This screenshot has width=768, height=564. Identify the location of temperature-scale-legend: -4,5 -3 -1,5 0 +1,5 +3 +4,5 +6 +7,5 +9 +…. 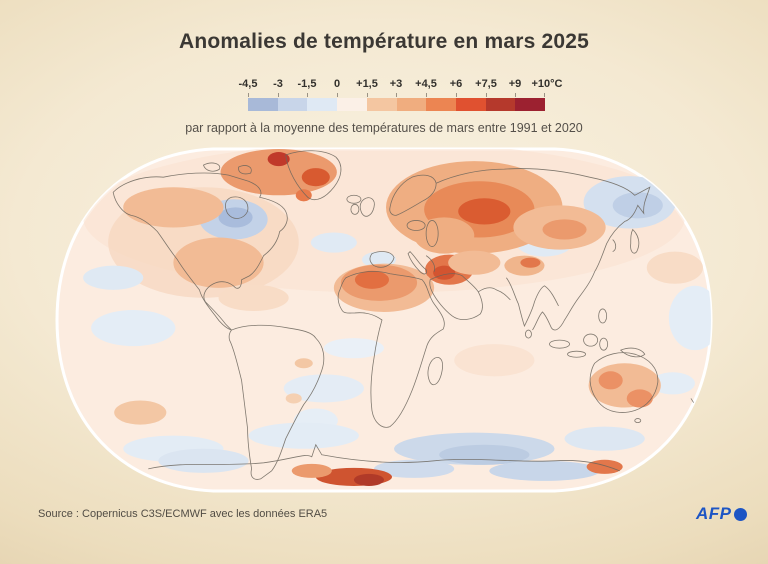
(401, 96).